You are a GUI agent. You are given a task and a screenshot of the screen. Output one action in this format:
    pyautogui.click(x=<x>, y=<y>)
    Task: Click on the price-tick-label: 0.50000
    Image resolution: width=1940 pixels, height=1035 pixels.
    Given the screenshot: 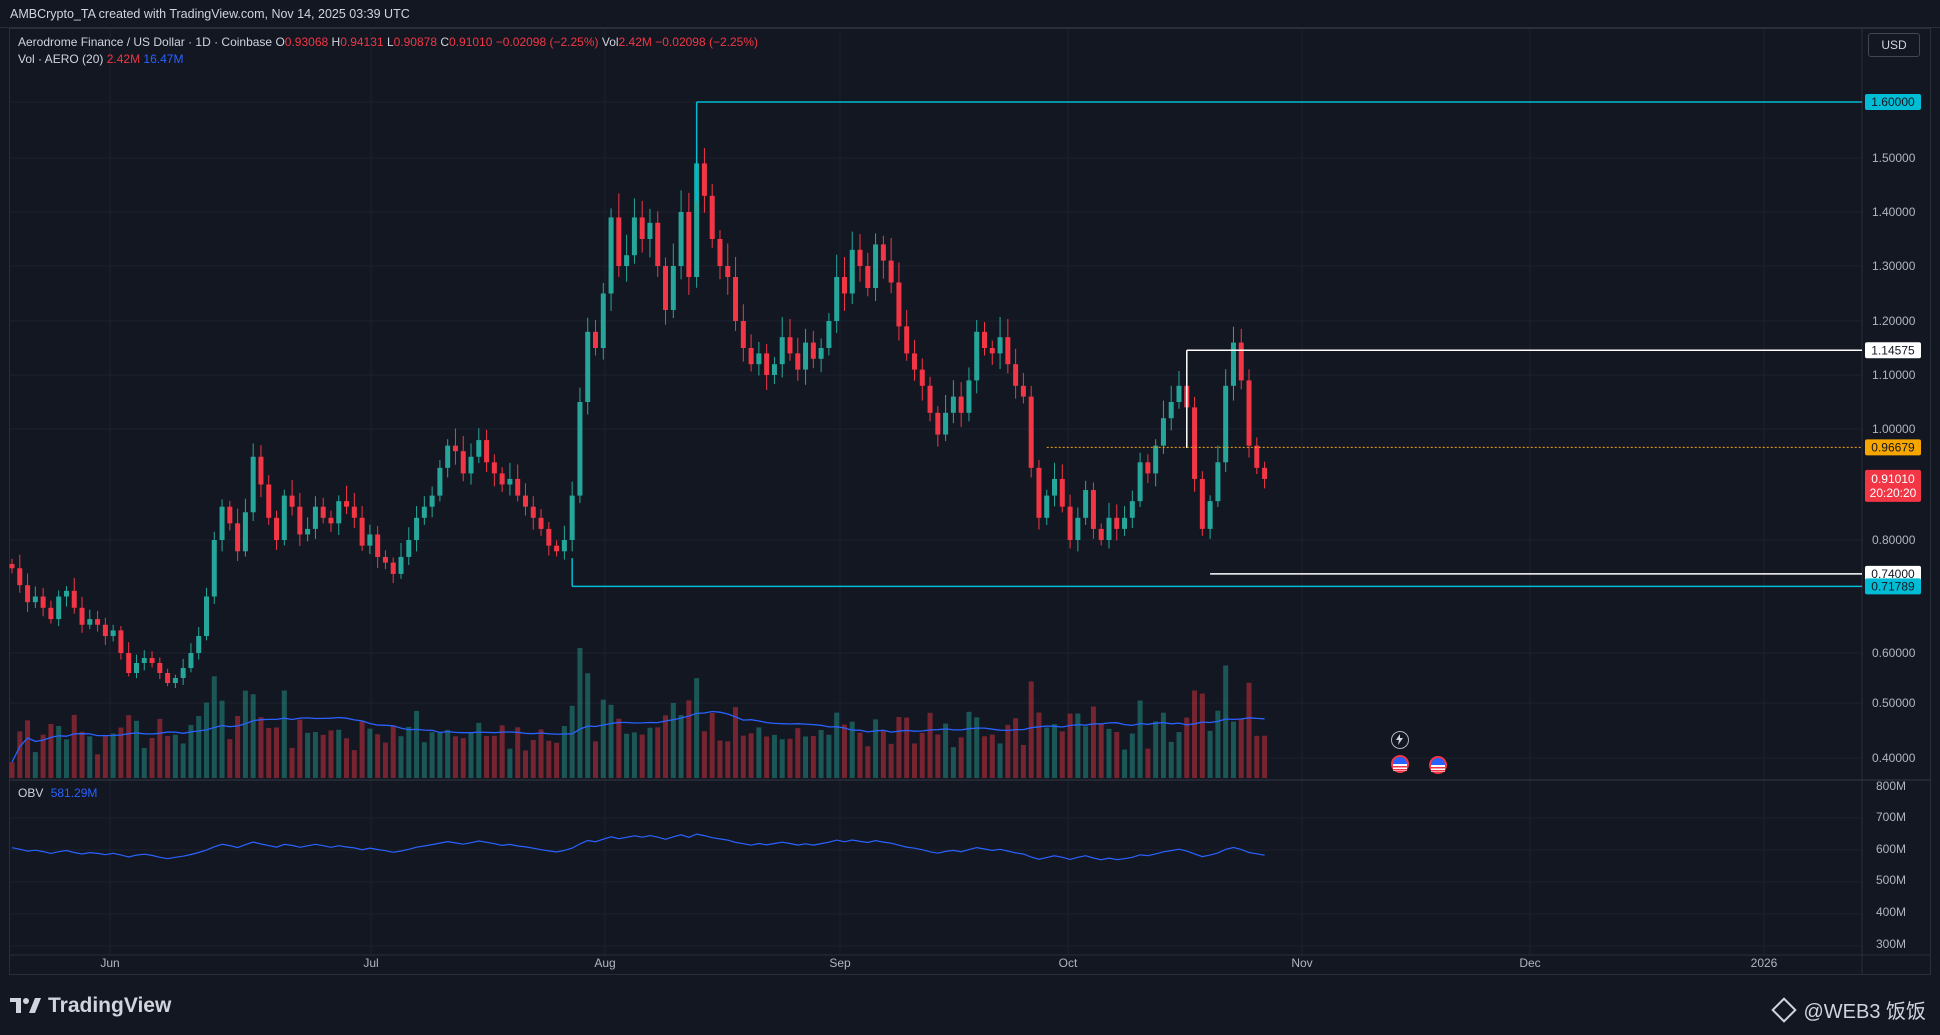 What is the action you would take?
    pyautogui.click(x=1894, y=703)
    